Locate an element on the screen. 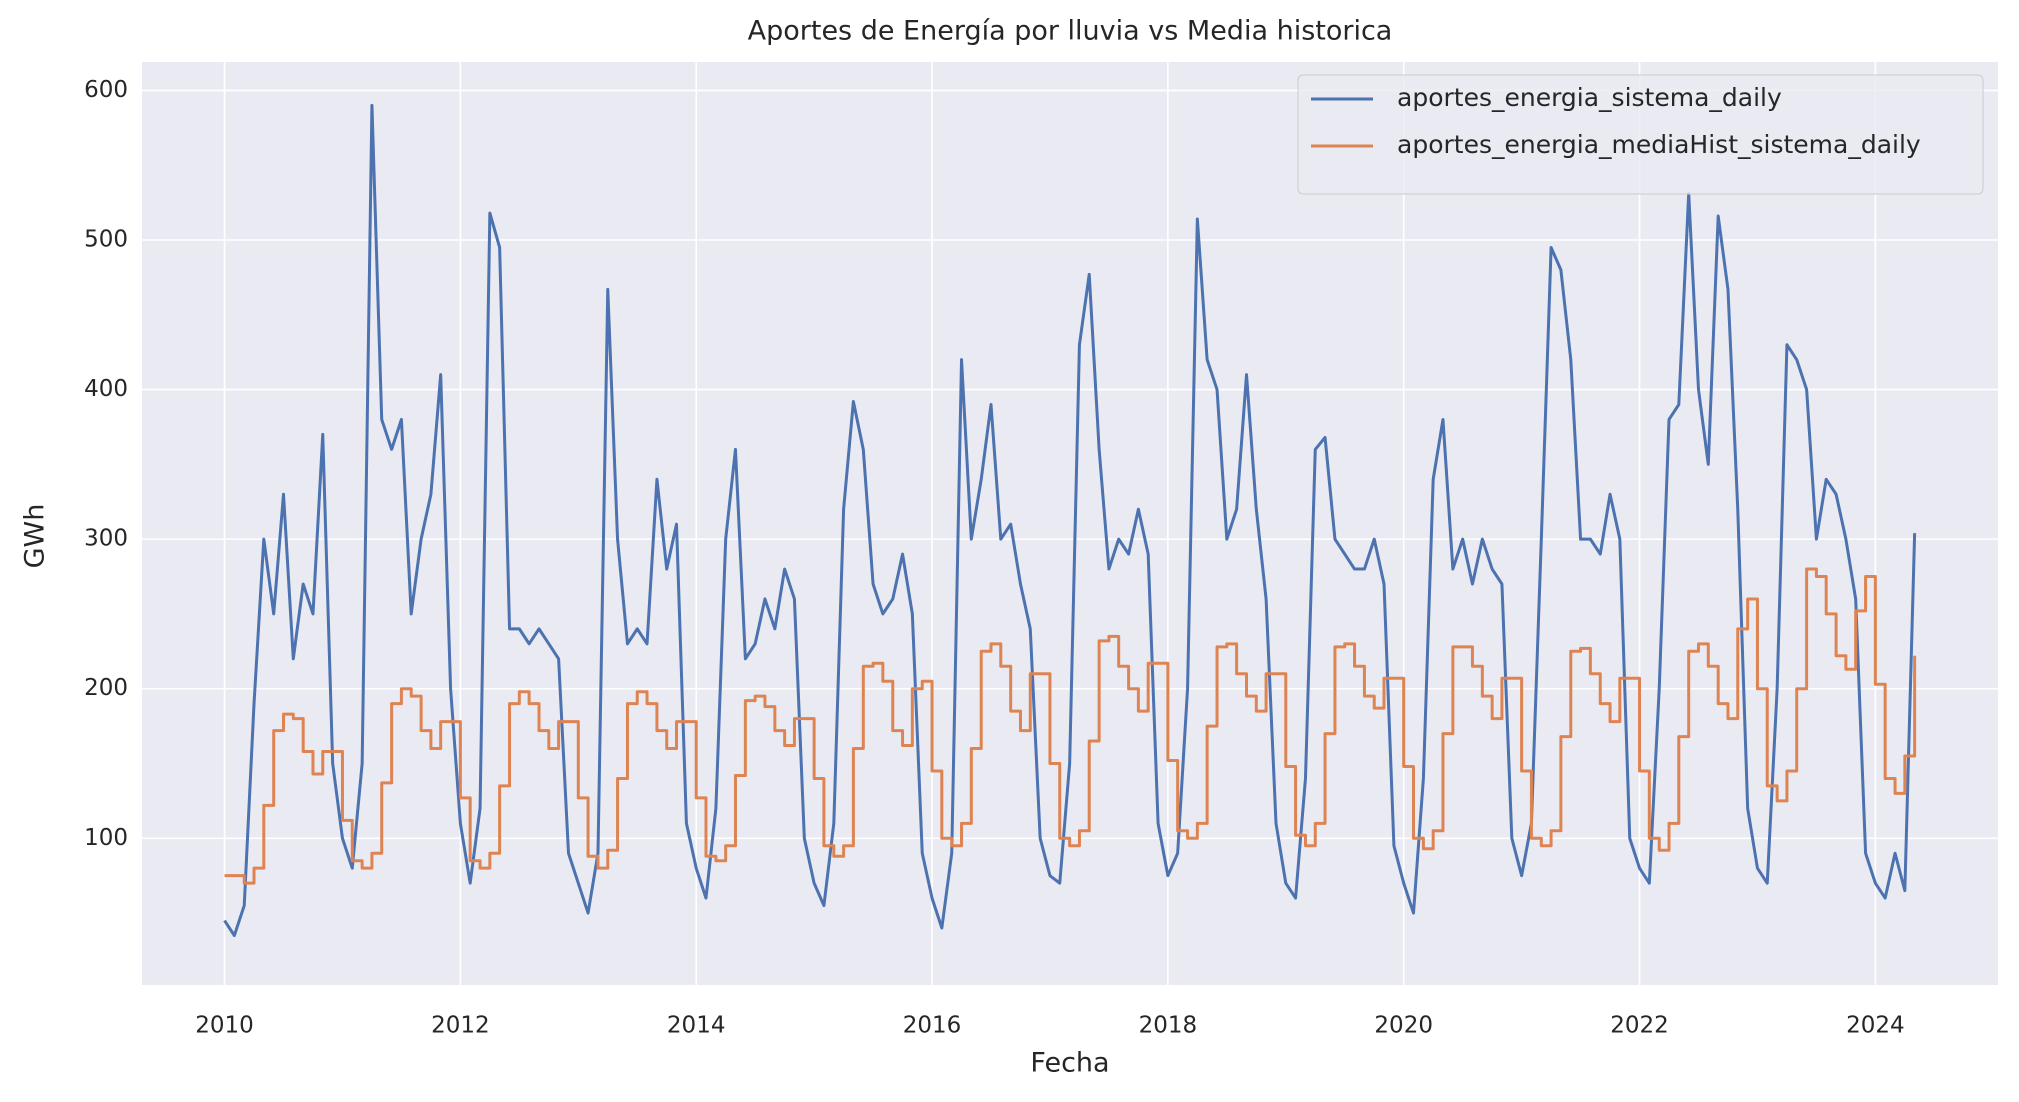 The width and height of the screenshot is (2019, 1102). x-tick-label: 2014 is located at coordinates (696, 1026).